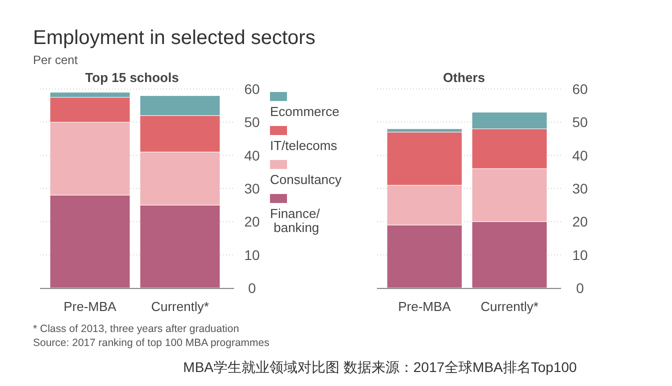  What do you see at coordinates (464, 77) in the screenshot?
I see `chart-subtitle: Others` at bounding box center [464, 77].